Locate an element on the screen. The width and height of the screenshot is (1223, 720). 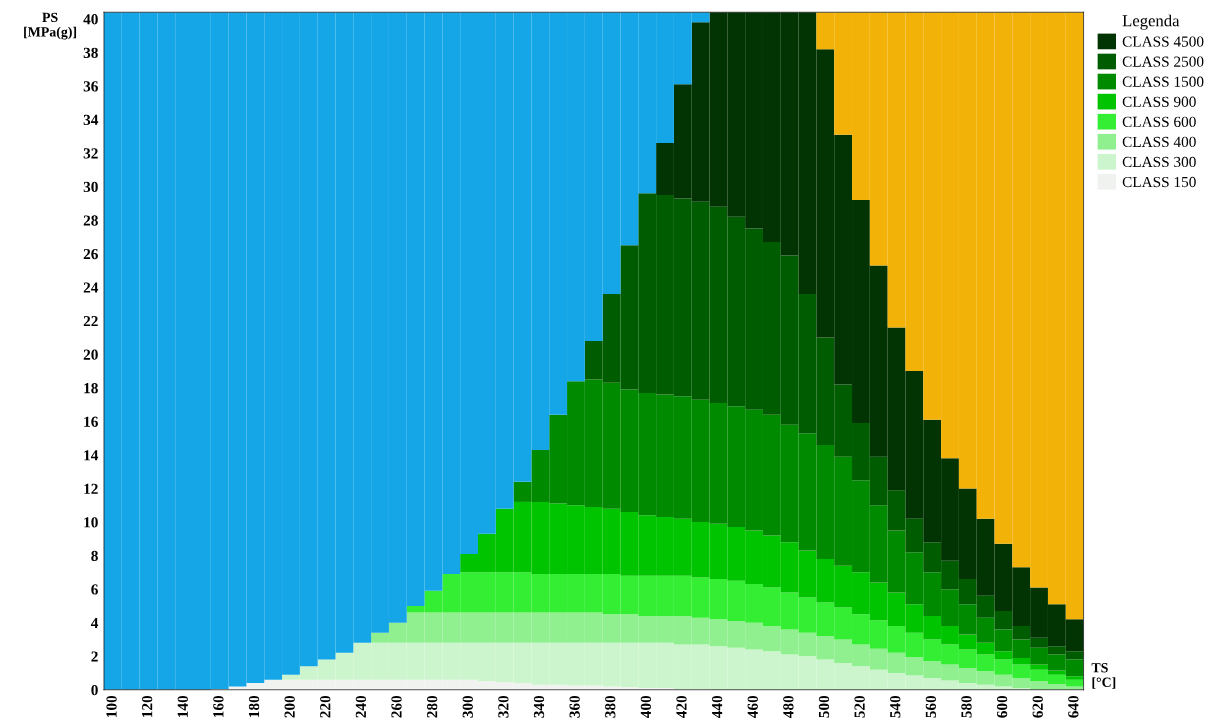
y-tick-label: 40 is located at coordinates (90, 19).